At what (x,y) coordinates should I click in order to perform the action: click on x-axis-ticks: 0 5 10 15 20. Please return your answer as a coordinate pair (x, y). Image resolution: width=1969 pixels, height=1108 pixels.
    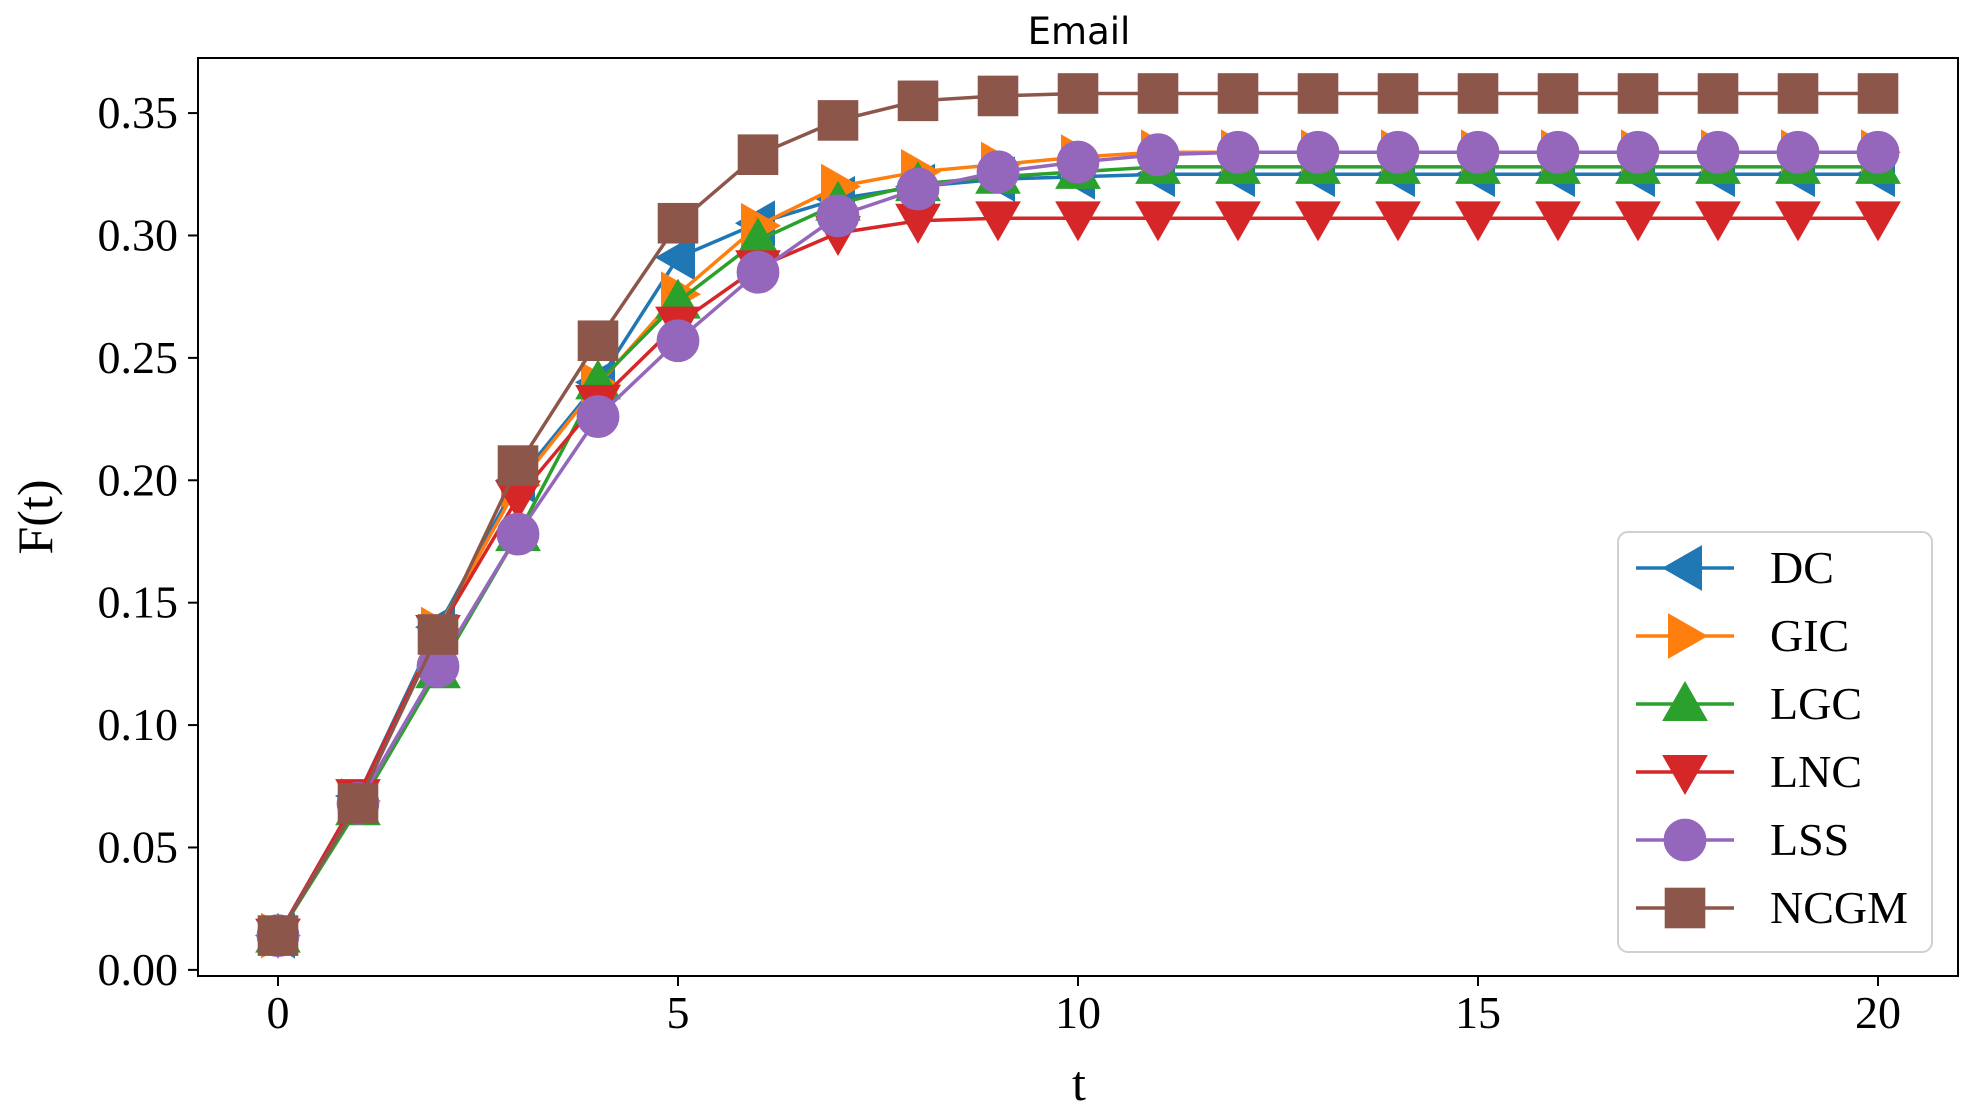
    Looking at the image, I should click on (1084, 1007).